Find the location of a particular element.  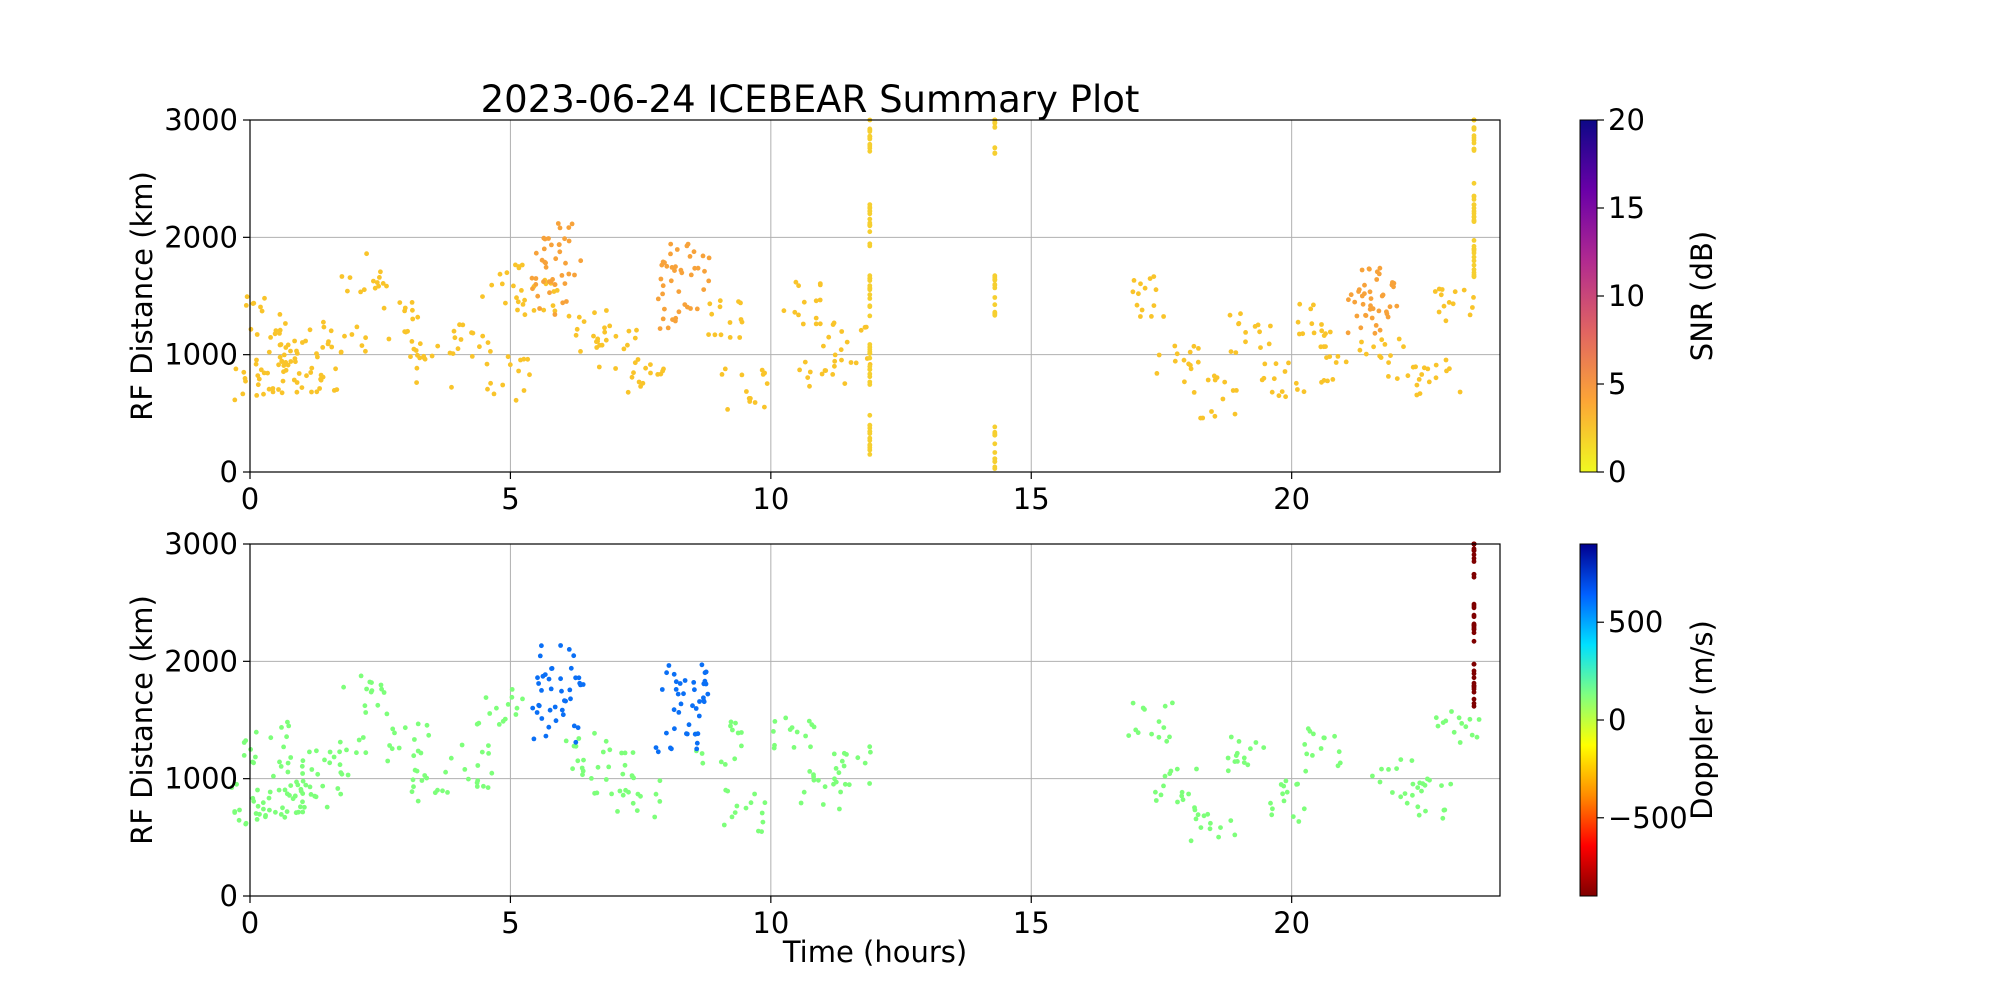

y-tick-label: 3000 is located at coordinates (201, 120).